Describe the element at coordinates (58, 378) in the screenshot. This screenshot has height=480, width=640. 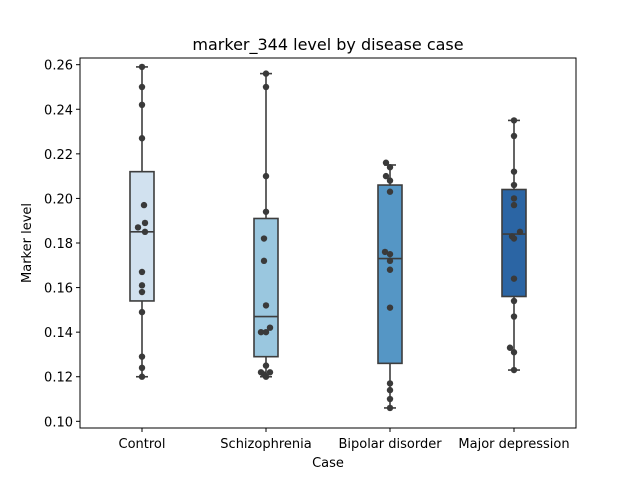
I see `y-tick-label: 0.12` at that location.